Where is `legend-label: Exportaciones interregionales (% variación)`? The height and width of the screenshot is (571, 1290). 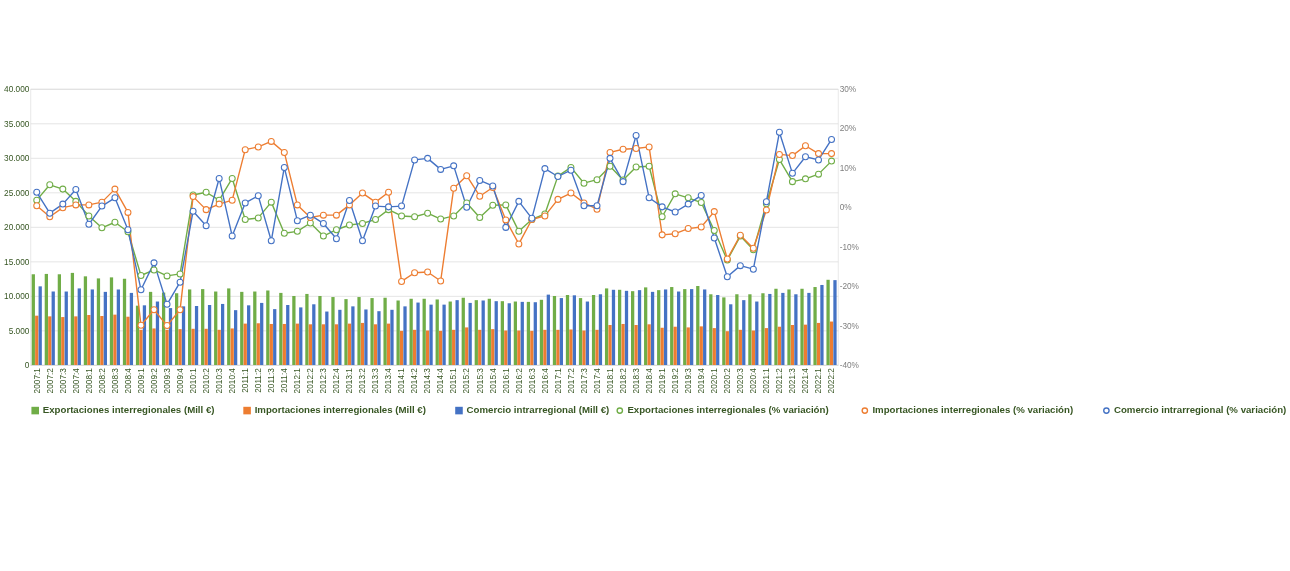 legend-label: Exportaciones interregionales (% variación) is located at coordinates (728, 410).